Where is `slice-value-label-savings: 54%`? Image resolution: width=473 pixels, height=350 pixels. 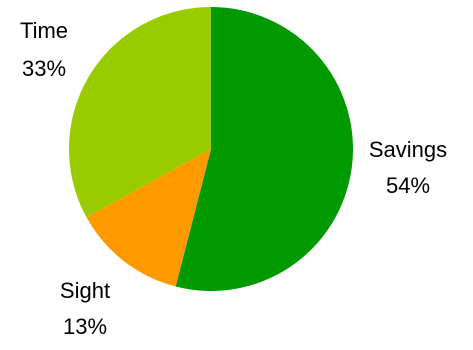 slice-value-label-savings: 54% is located at coordinates (408, 185).